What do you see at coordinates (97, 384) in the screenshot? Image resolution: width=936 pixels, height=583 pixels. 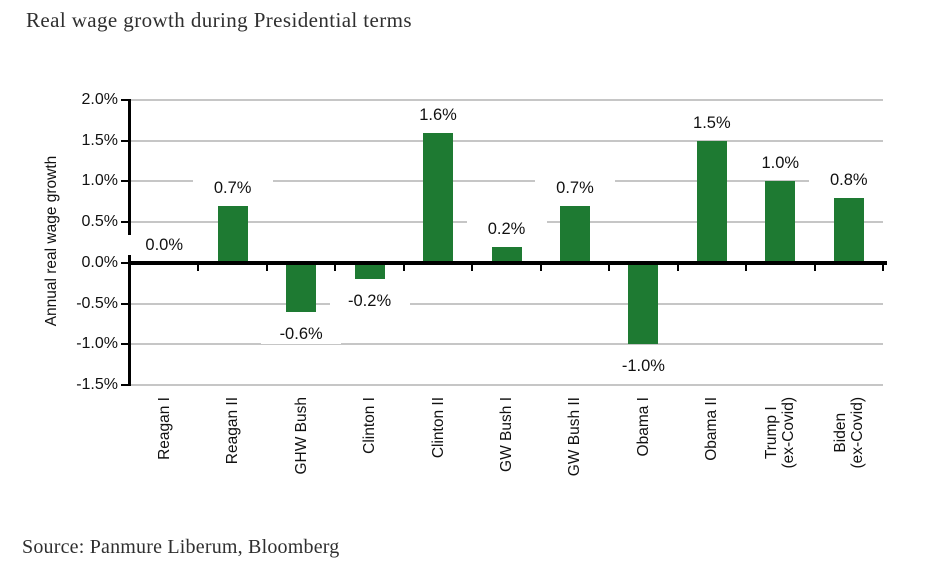 I see `y-tick-label: -1.5%` at bounding box center [97, 384].